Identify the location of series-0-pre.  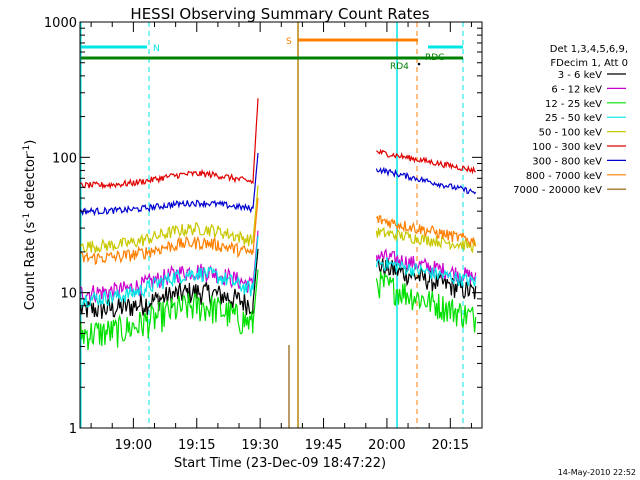
(169, 283).